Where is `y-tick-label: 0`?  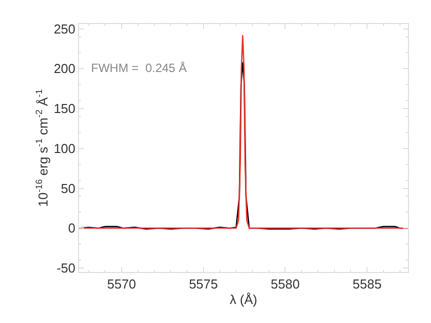 y-tick-label: 0 is located at coordinates (72, 228).